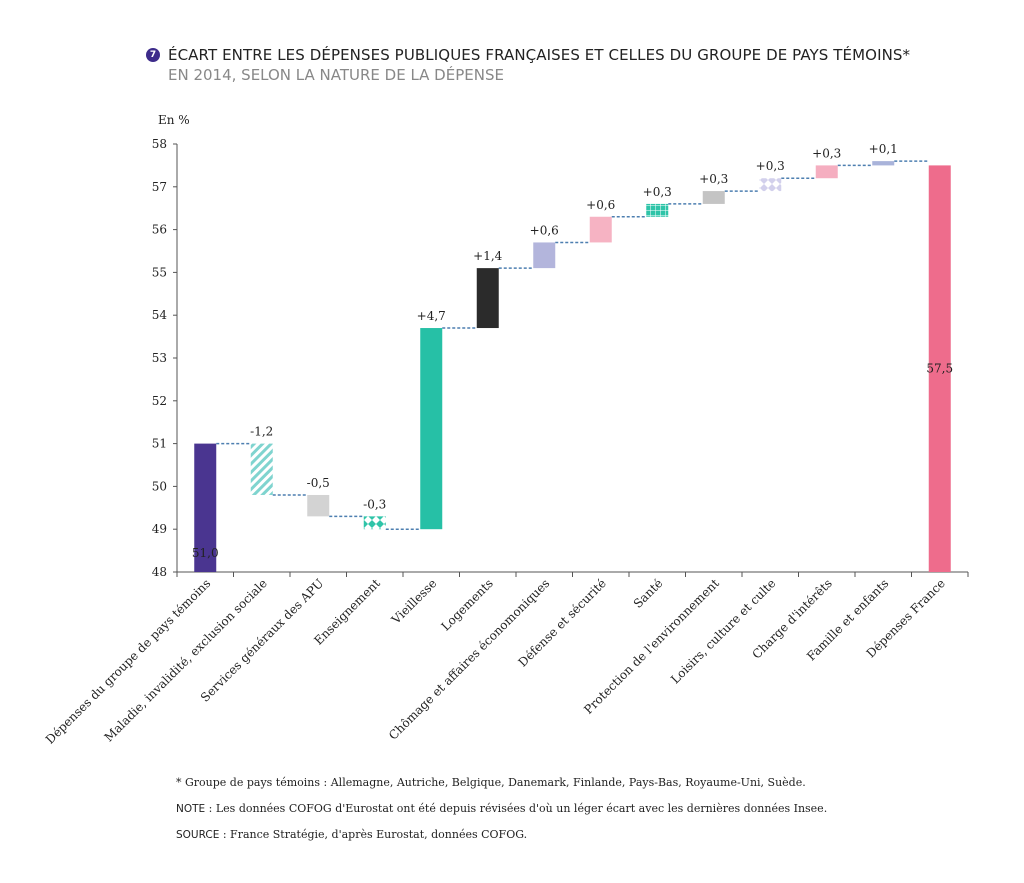  Describe the element at coordinates (374, 504) in the screenshot. I see `data-label: -0,3` at that location.